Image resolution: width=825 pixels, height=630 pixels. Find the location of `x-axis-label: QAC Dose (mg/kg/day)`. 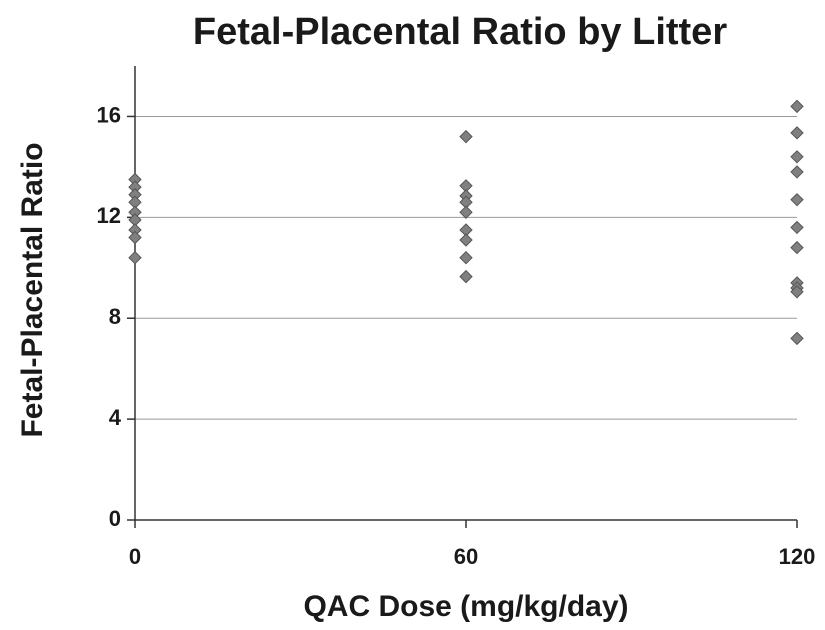

x-axis-label: QAC Dose (mg/kg/day) is located at coordinates (465, 606).